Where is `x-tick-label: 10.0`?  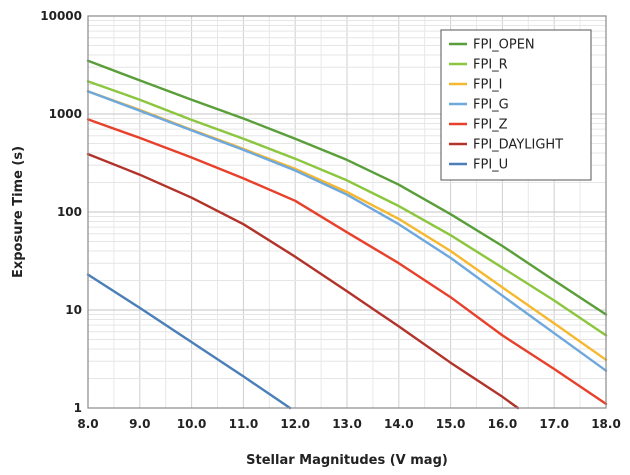 x-tick-label: 10.0 is located at coordinates (192, 424).